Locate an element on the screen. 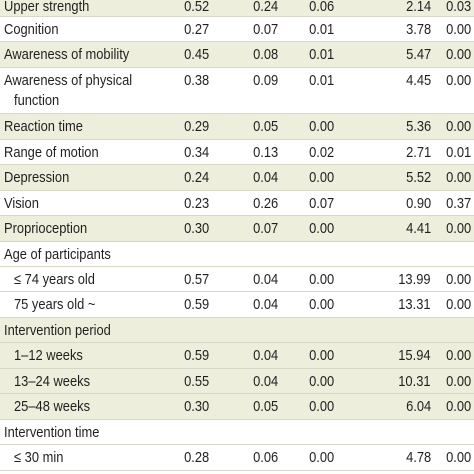 The width and height of the screenshot is (474, 474). table-row: Reaction time 0.29 0.05 0.00 5.36 0.00 is located at coordinates (237, 127).